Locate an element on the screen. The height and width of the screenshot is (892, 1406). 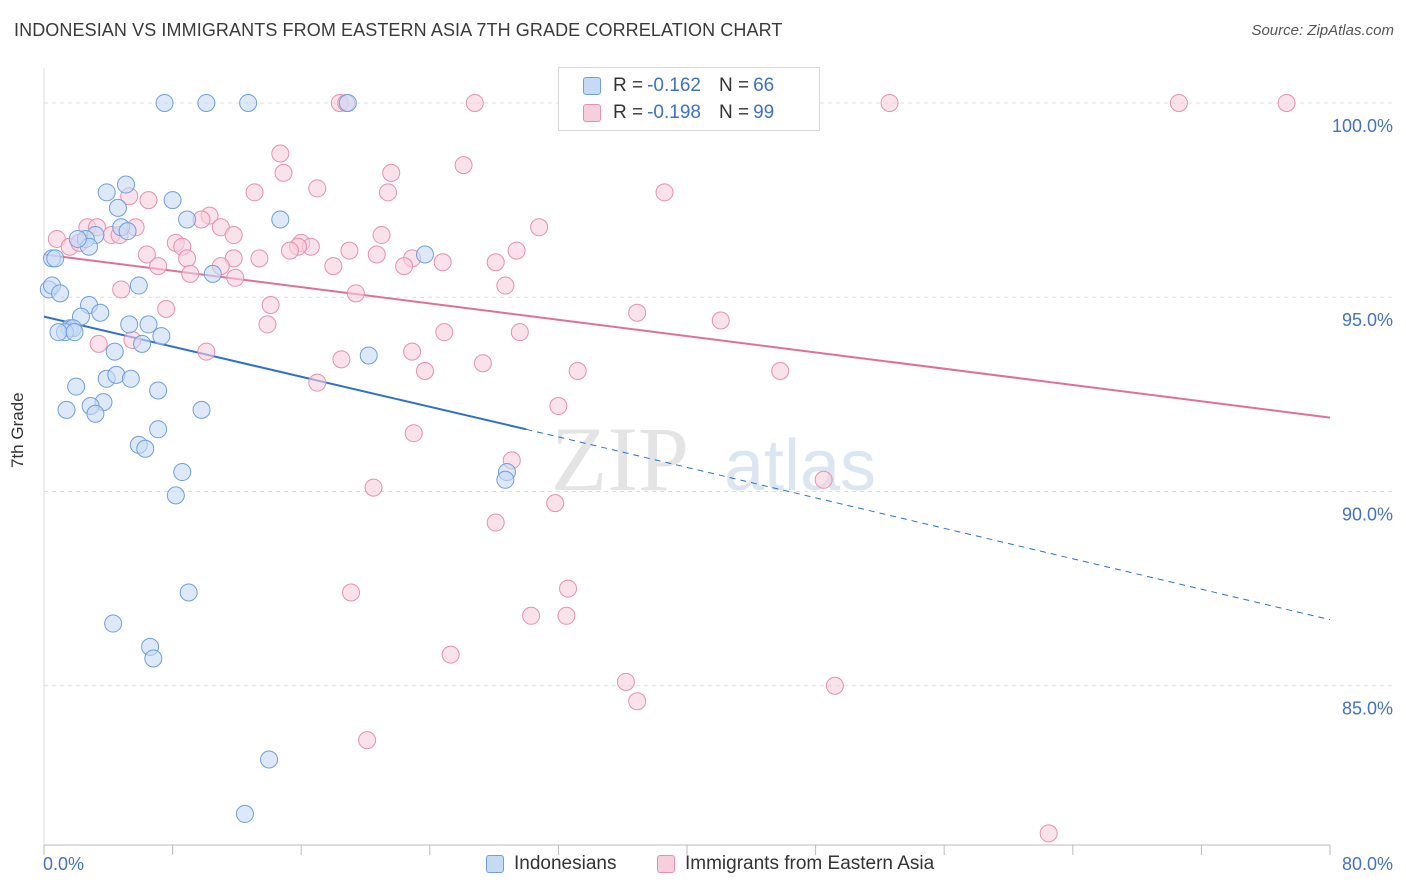
legend-item-eastern-asia: Immigrants from Eastern Asia is located at coordinates (795, 864).